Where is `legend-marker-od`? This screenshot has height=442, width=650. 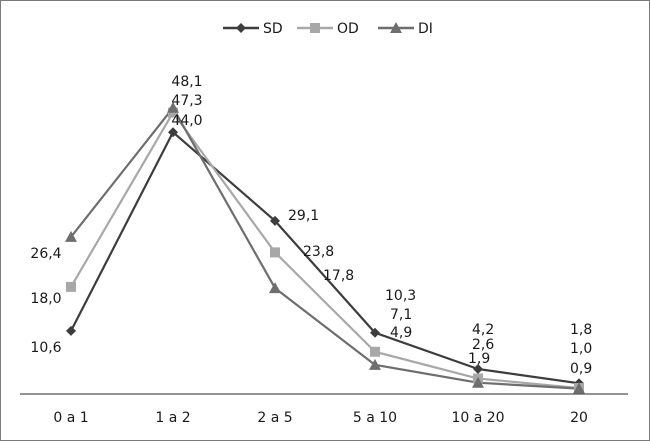 legend-marker-od is located at coordinates (315, 28).